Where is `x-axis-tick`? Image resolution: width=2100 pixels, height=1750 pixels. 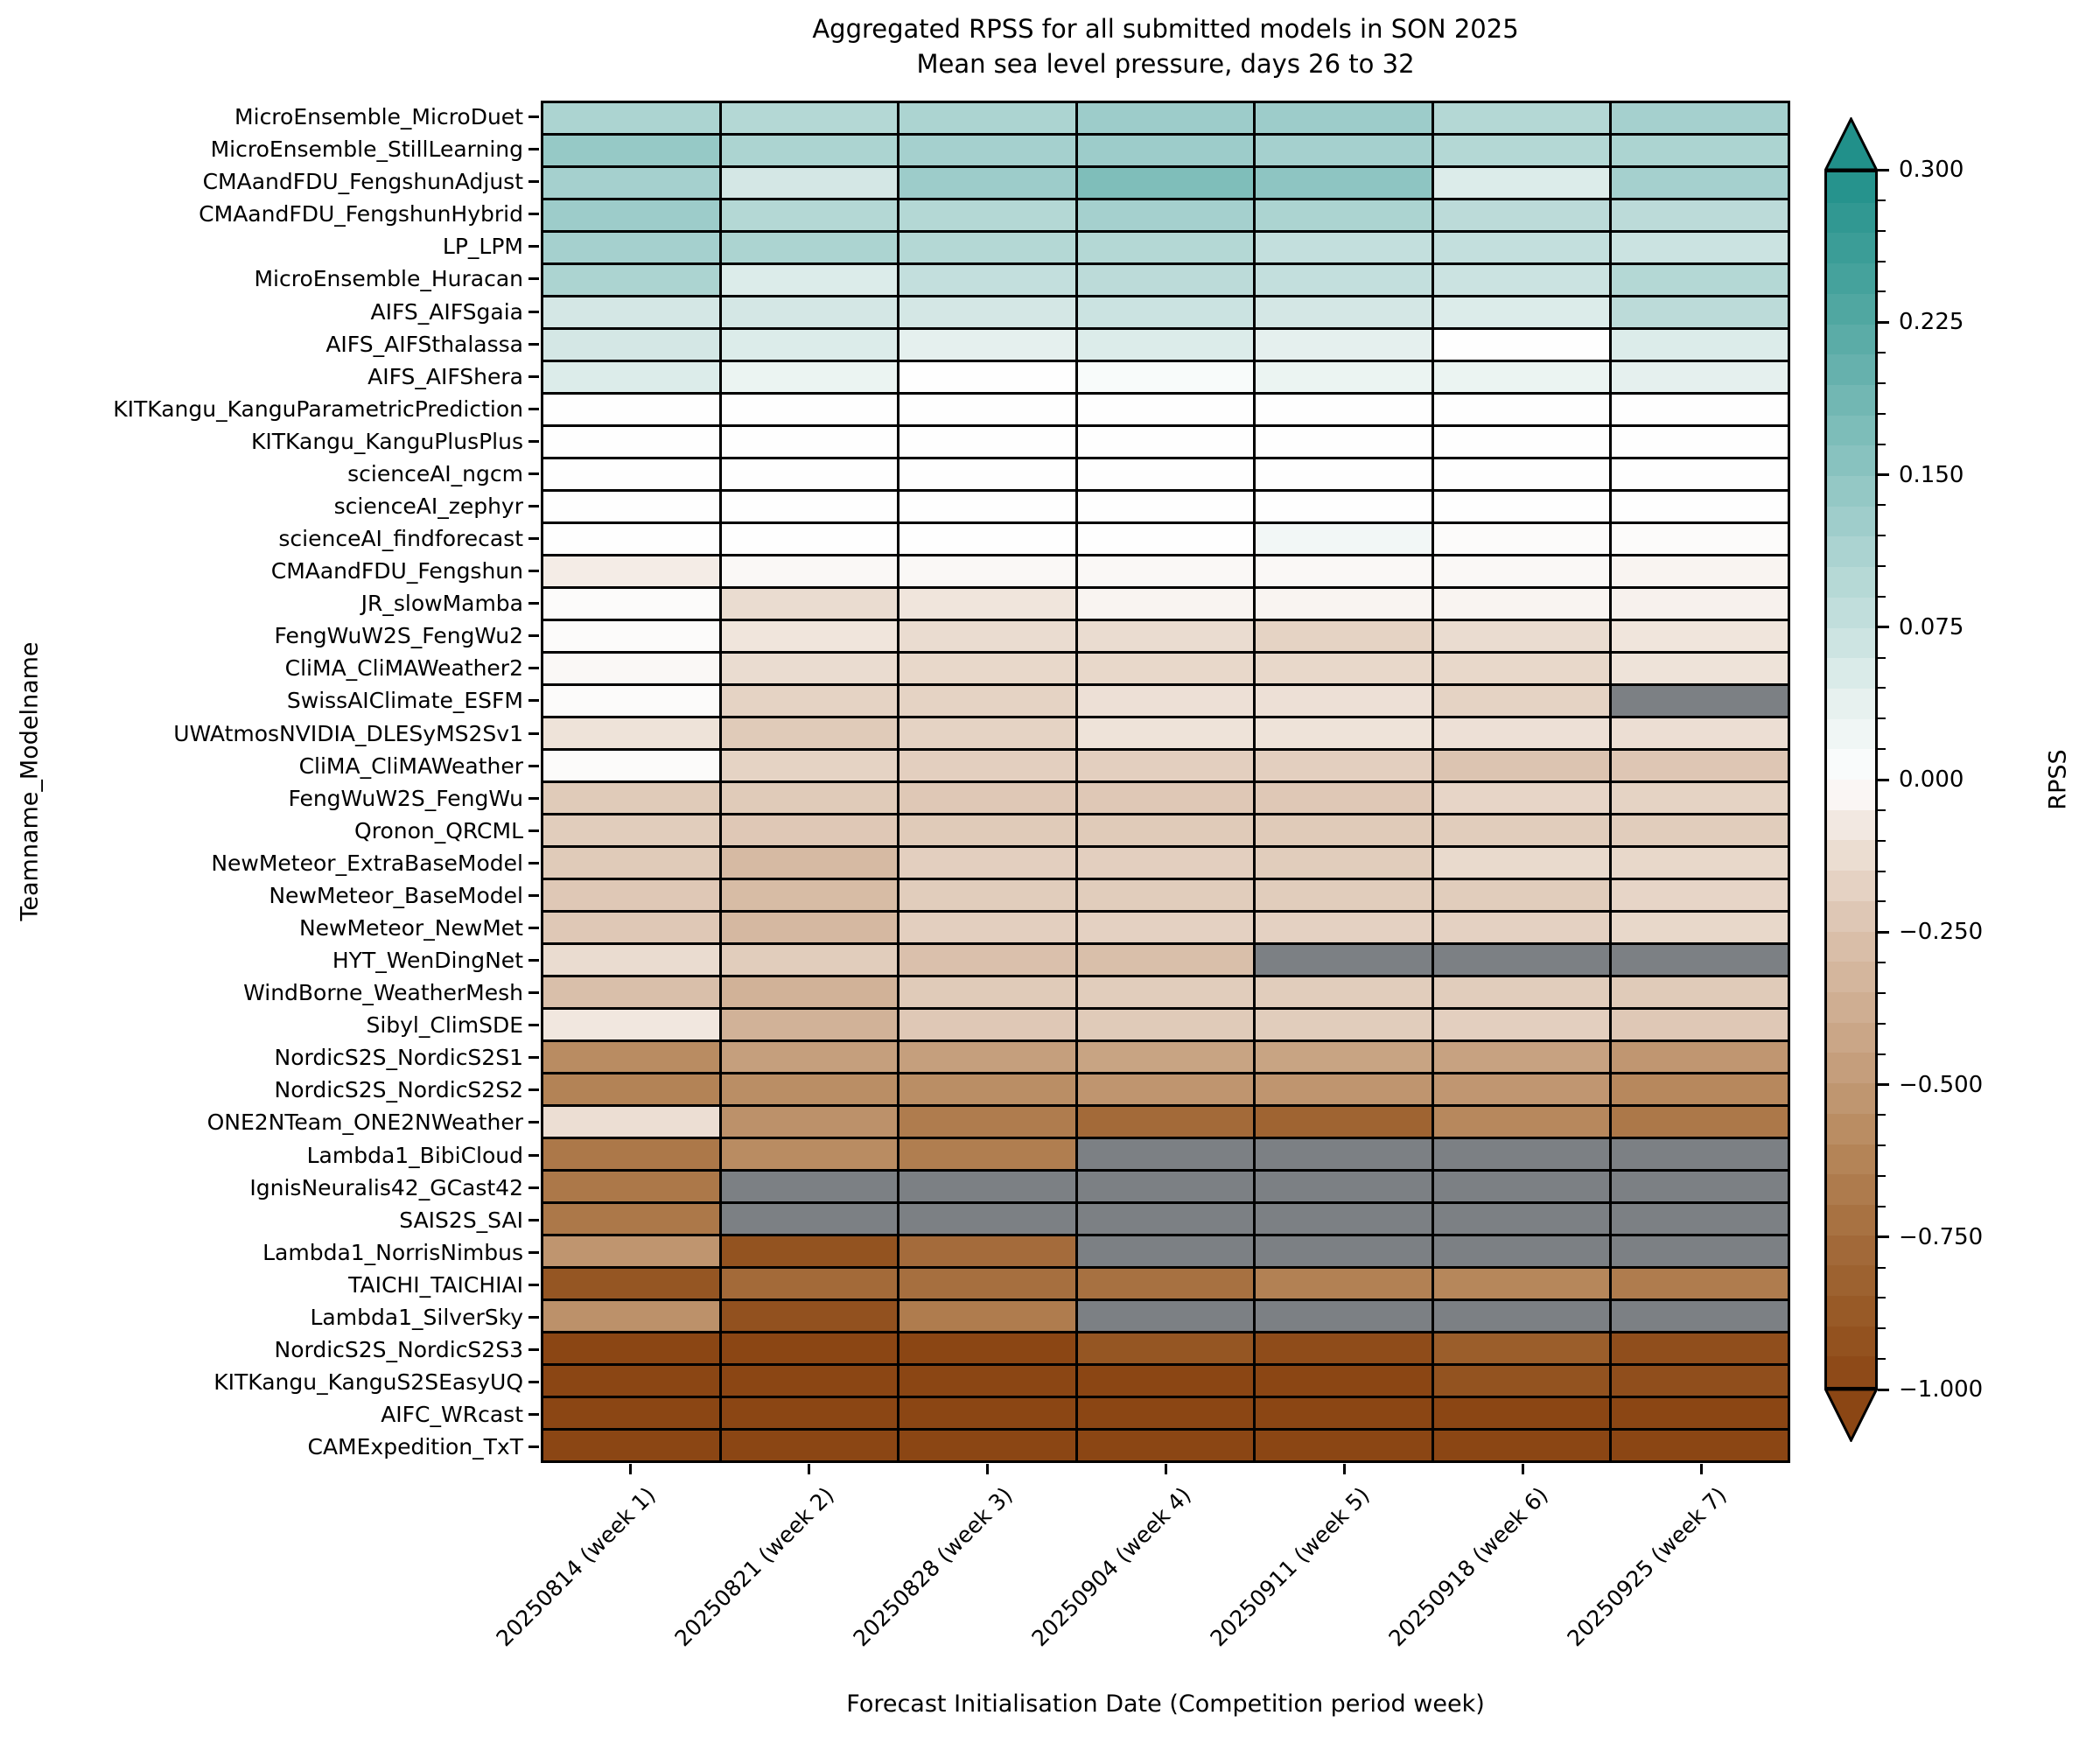 x-axis-tick is located at coordinates (987, 1469).